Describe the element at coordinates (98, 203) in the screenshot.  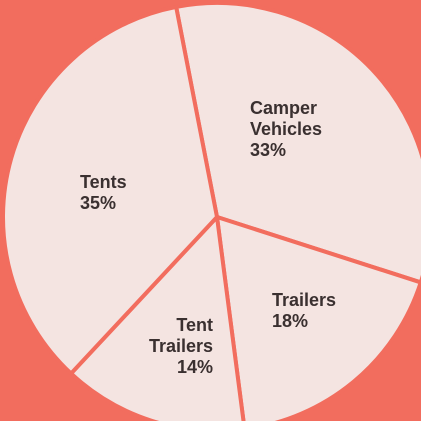
I see `value-label: 35%` at that location.